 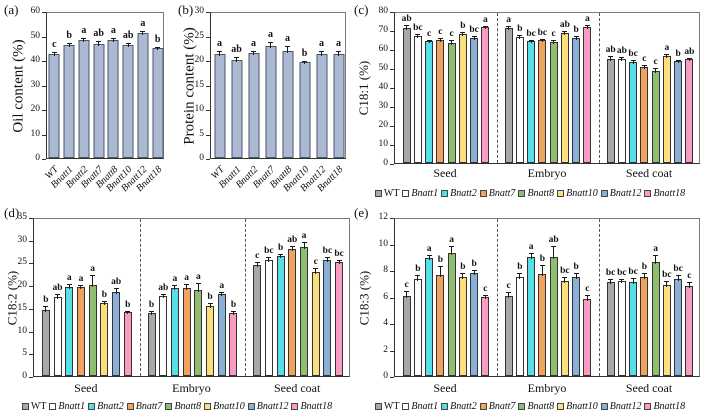 I want to click on y-tick-label: 0, so click(x=201, y=158).